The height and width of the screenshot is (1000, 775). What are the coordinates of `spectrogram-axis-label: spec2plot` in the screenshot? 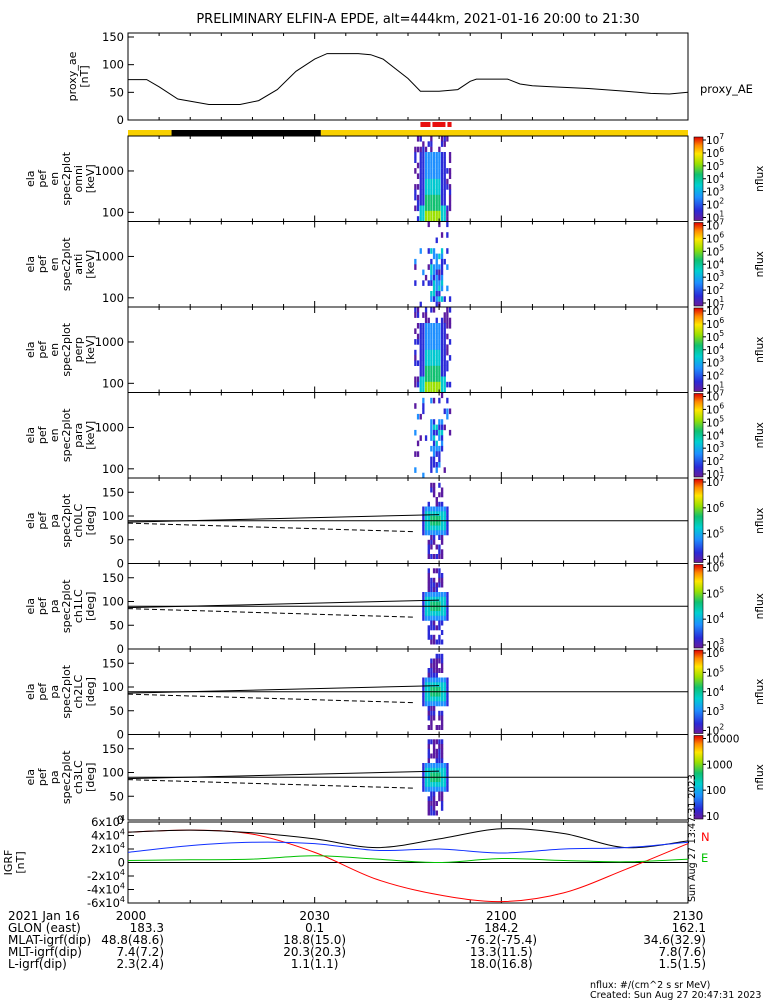 It's located at (66, 520).